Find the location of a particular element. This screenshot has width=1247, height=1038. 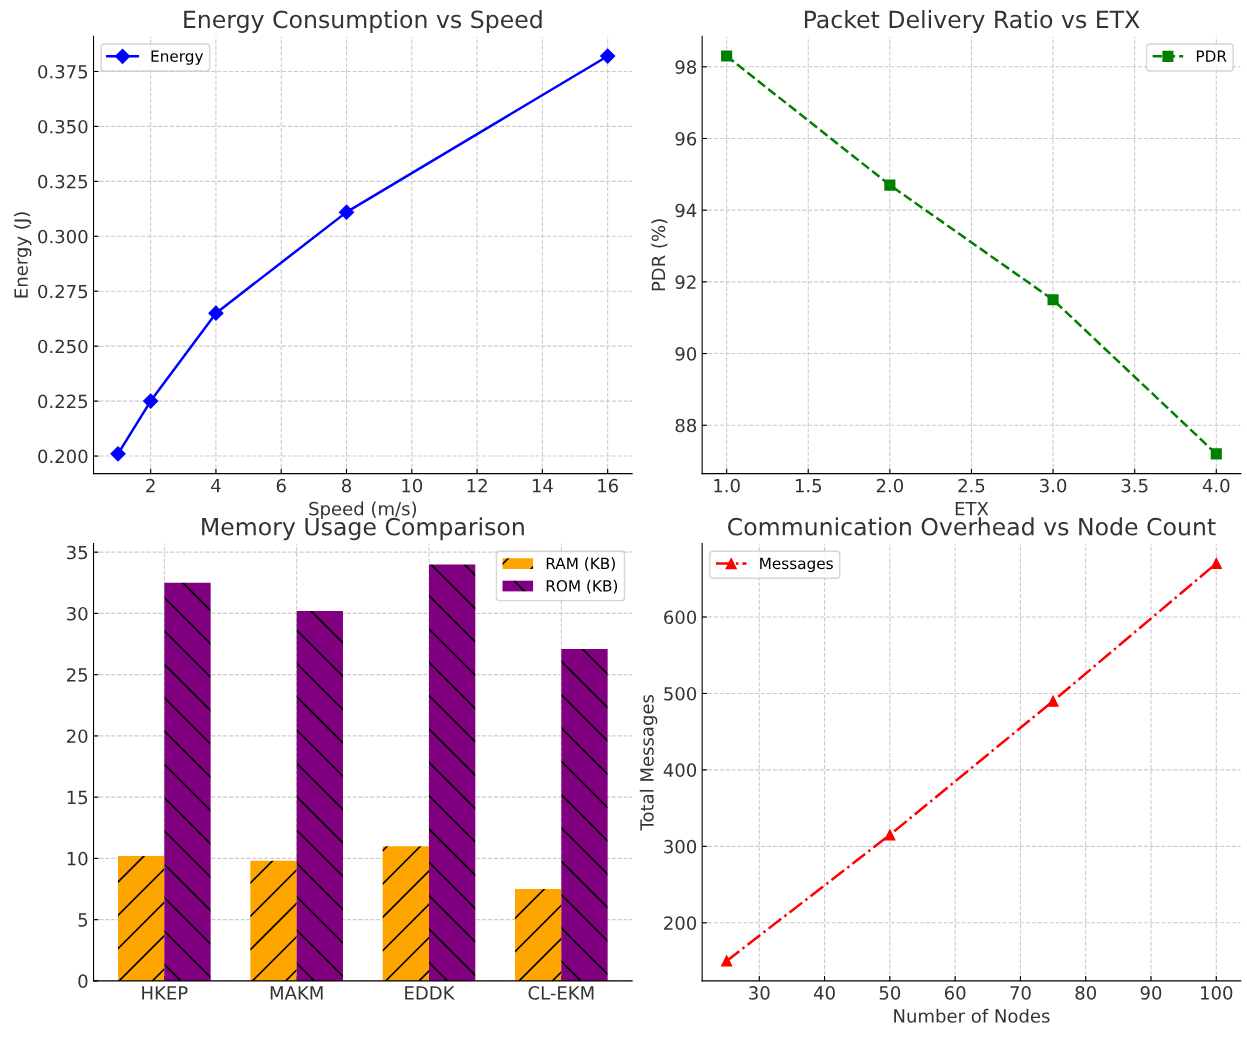

x-tick-label: 1.0 is located at coordinates (727, 485).